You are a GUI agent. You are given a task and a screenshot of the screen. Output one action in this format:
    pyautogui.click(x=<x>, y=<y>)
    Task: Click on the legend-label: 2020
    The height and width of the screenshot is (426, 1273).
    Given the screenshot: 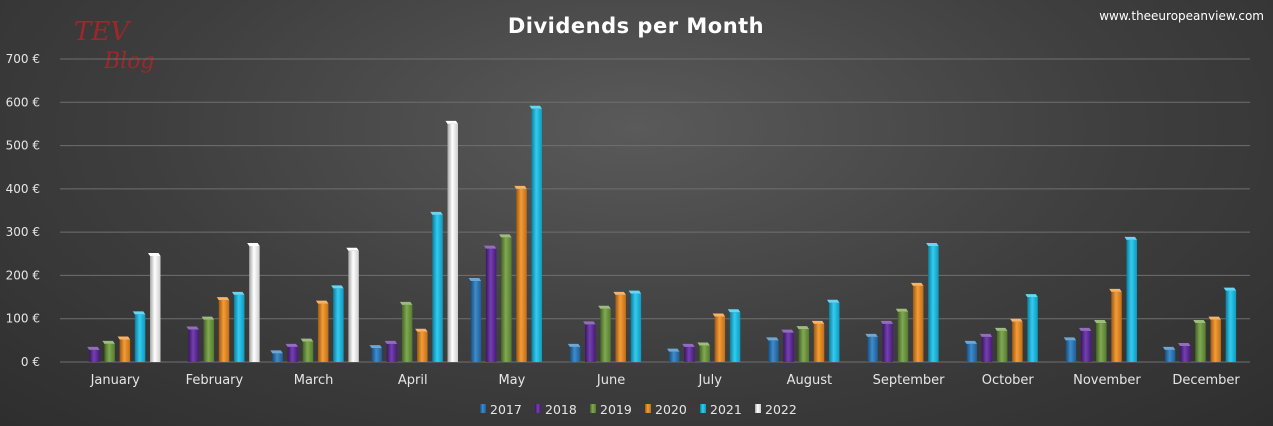 What is the action you would take?
    pyautogui.click(x=671, y=409)
    